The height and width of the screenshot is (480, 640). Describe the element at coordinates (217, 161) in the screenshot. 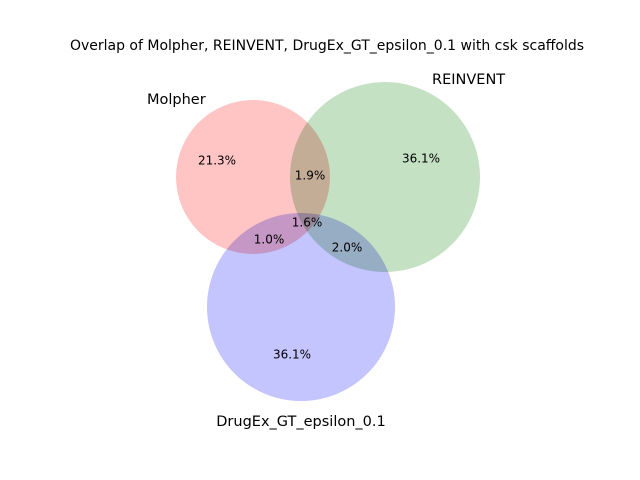

I see `region-label-molpher: 21.3%` at that location.